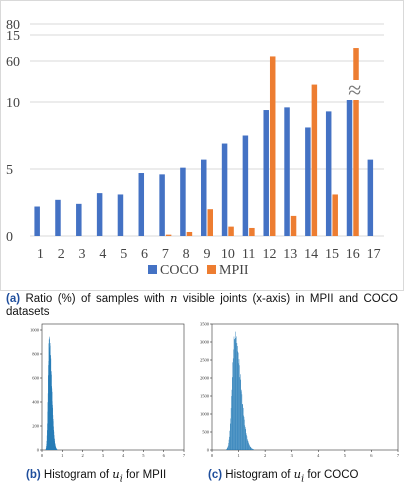 This screenshot has height=487, width=404. Describe the element at coordinates (297, 474) in the screenshot. I see `caption-c-var: u` at that location.